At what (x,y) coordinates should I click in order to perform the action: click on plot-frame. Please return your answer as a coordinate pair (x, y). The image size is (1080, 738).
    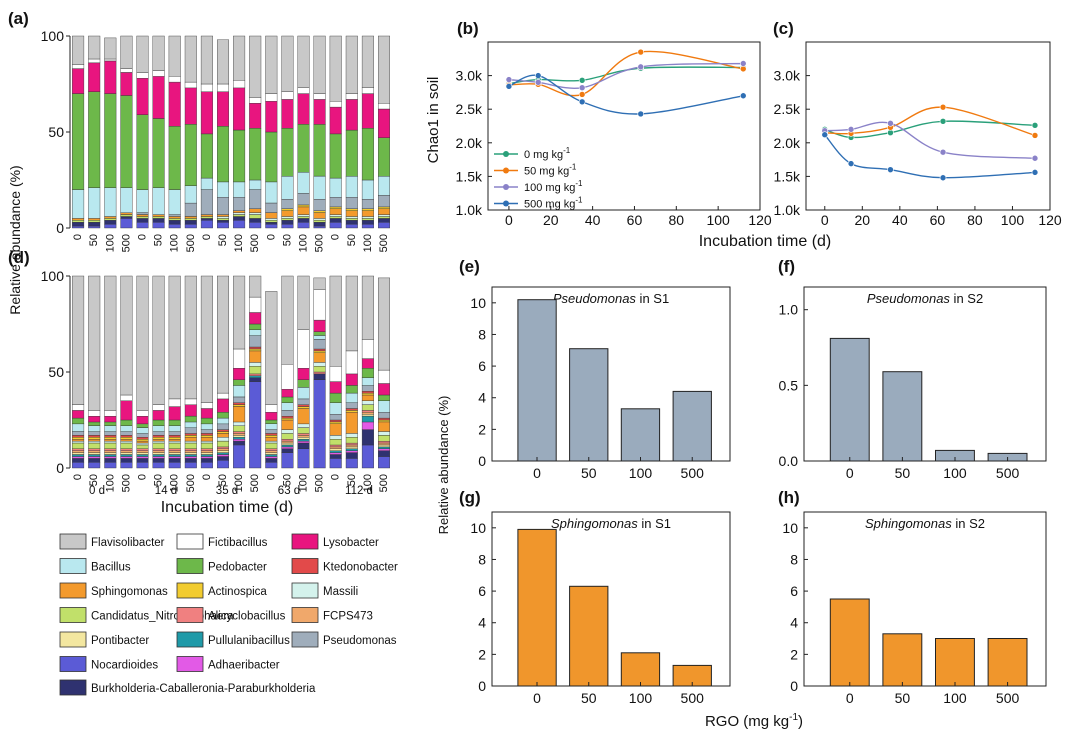
    Looking at the image, I should click on (925, 374).